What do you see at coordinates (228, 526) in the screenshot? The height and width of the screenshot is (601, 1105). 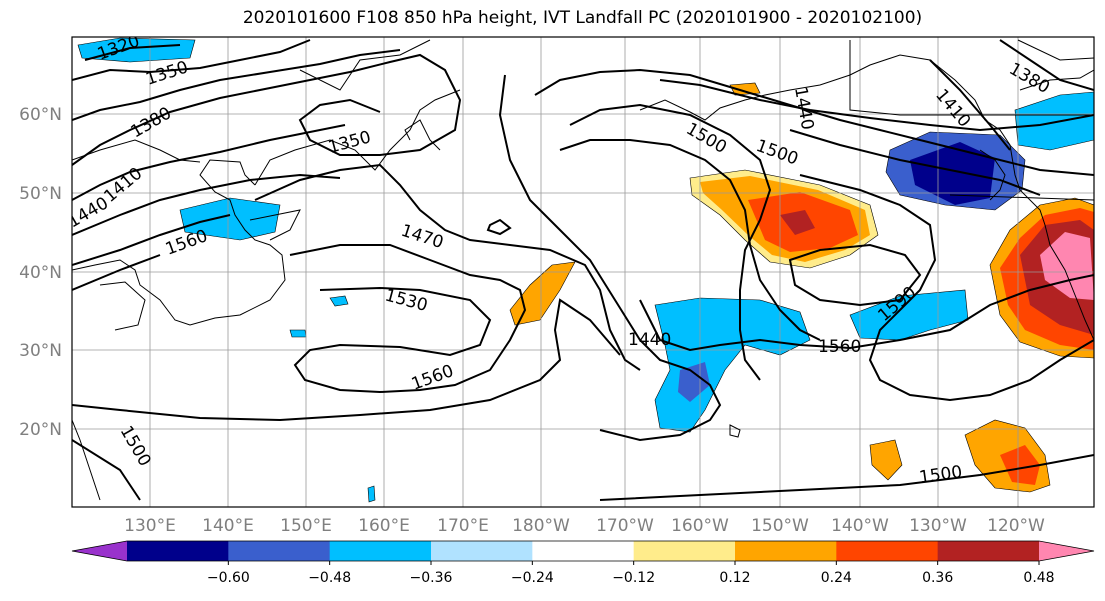 I see `lon-label: 140°E` at bounding box center [228, 526].